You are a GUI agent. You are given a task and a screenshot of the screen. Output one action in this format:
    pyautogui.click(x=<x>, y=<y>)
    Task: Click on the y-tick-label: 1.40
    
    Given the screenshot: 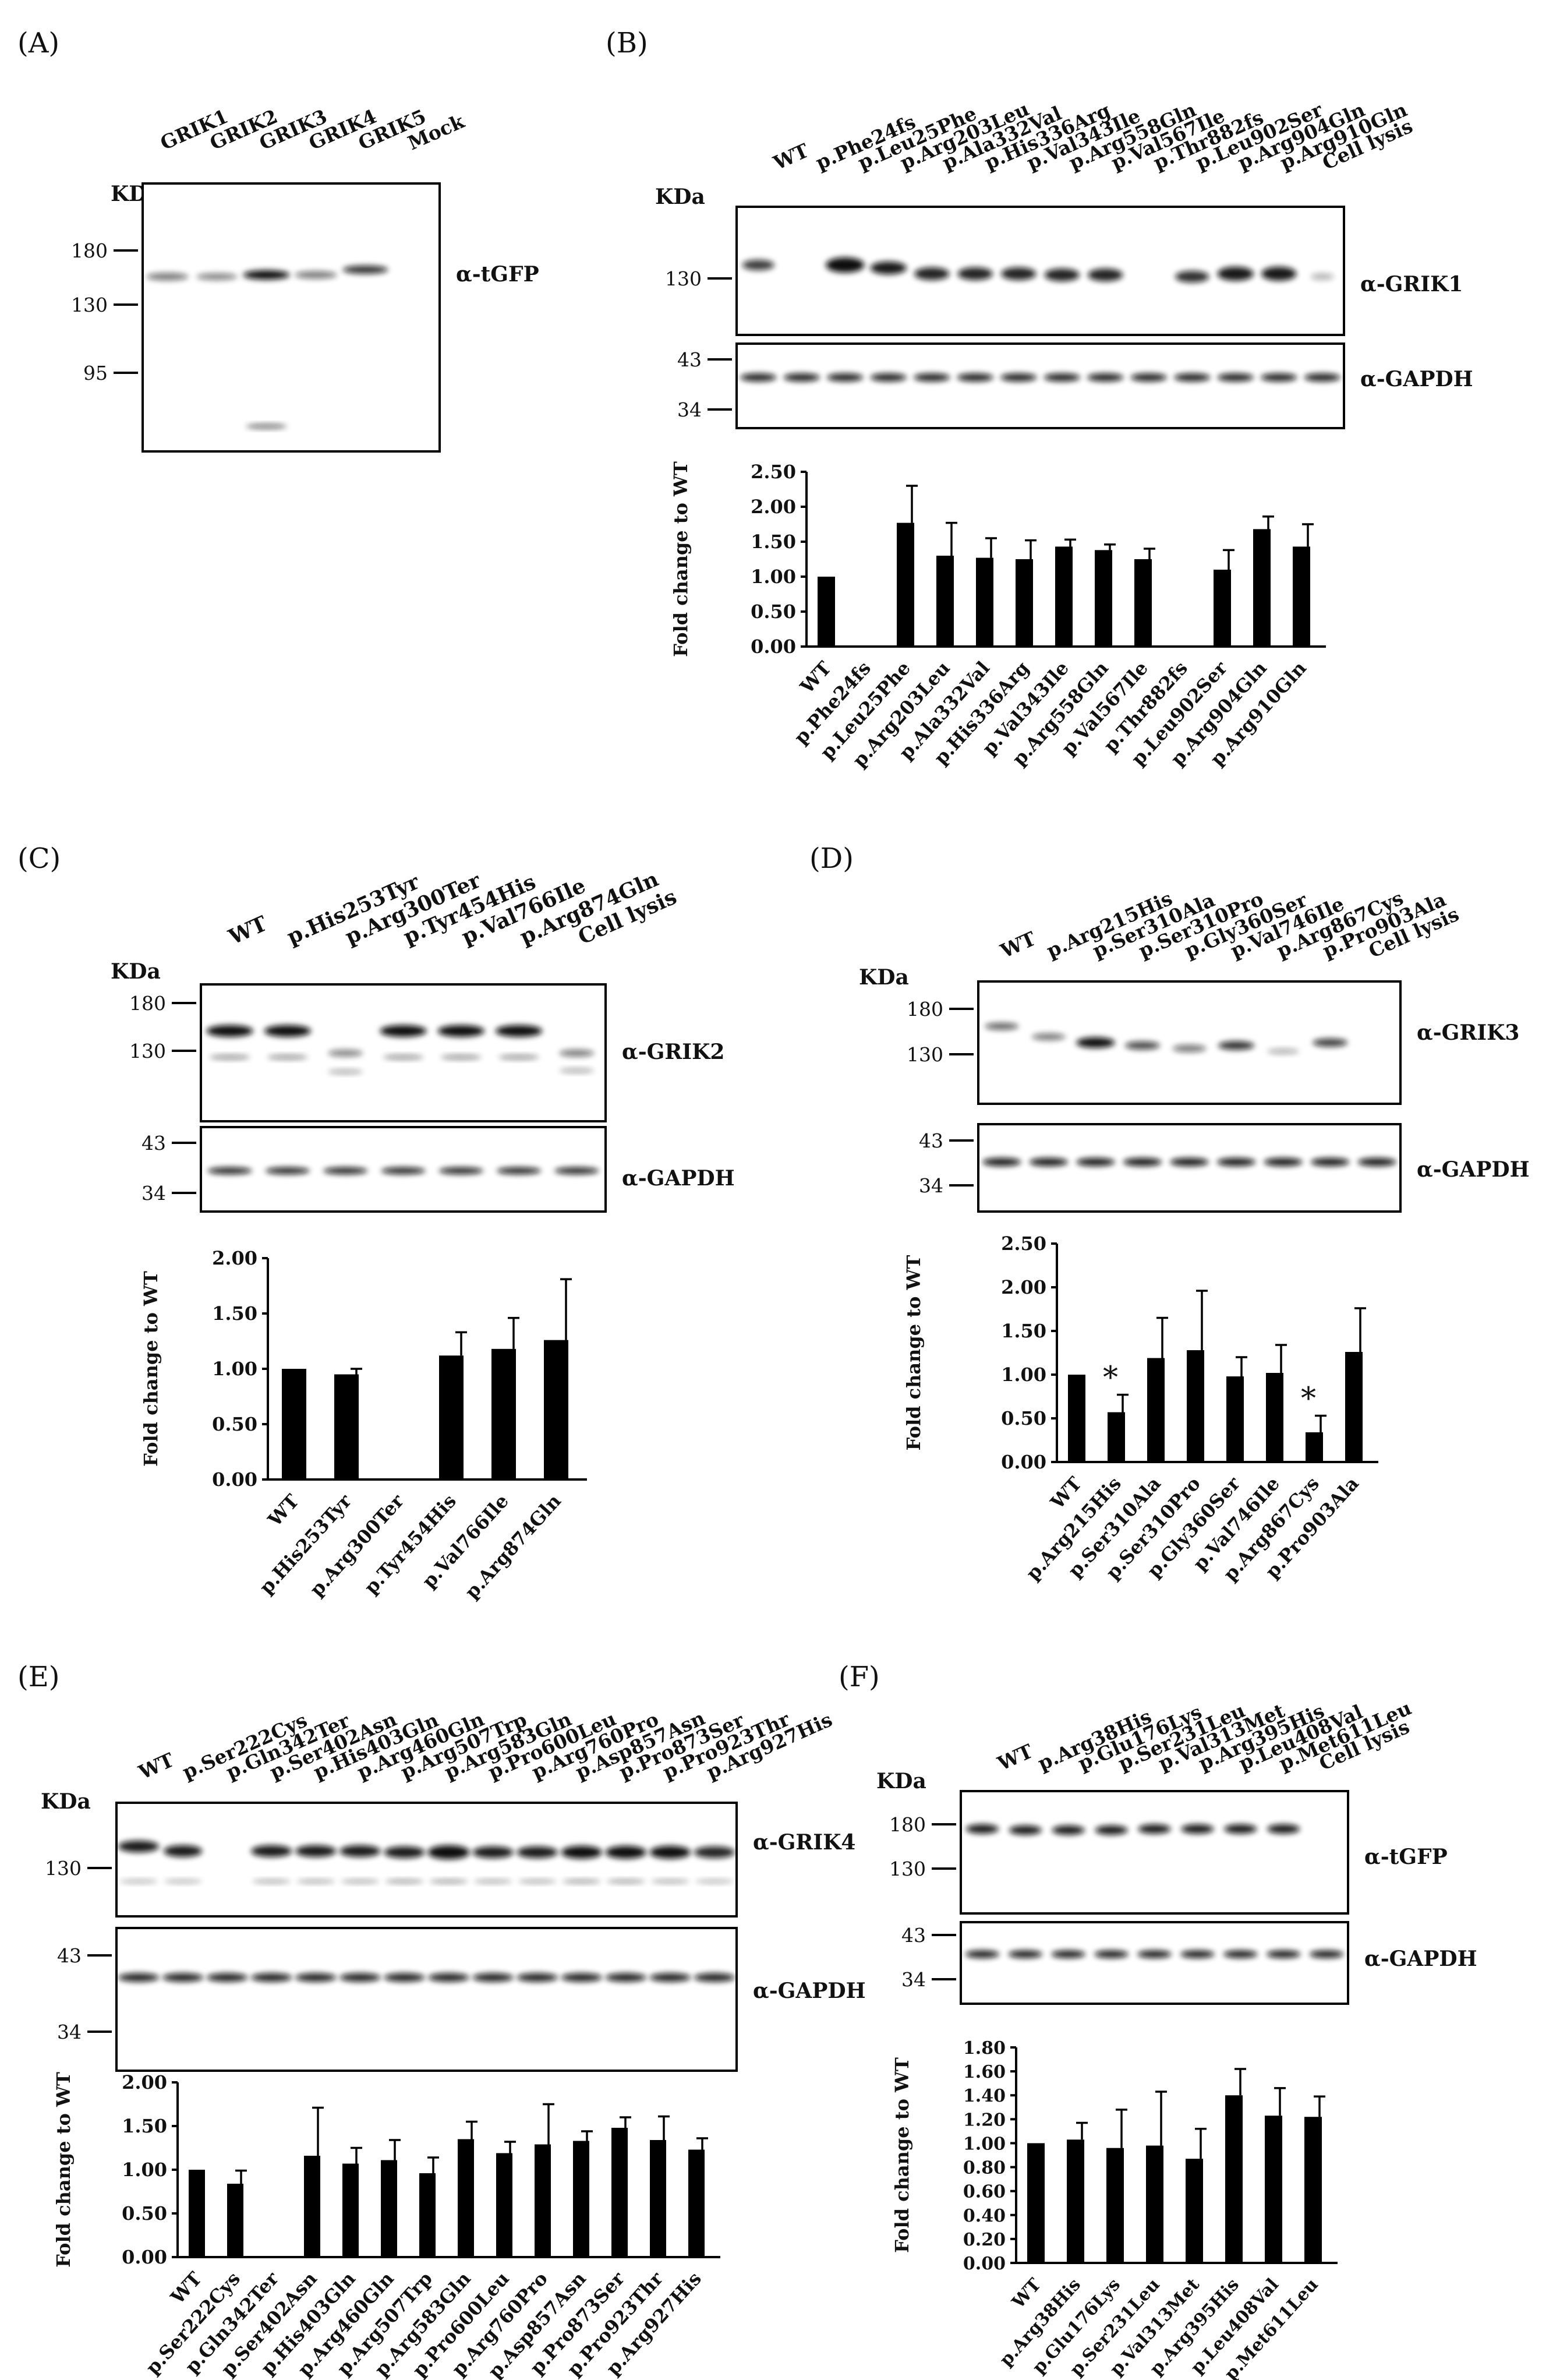 What is the action you would take?
    pyautogui.click(x=984, y=2096)
    